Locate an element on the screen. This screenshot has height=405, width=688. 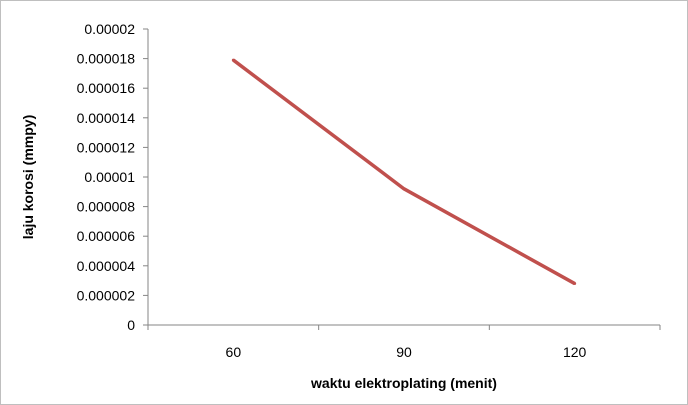
x-axis-title: waktu elektroplating (menit) is located at coordinates (403, 383).